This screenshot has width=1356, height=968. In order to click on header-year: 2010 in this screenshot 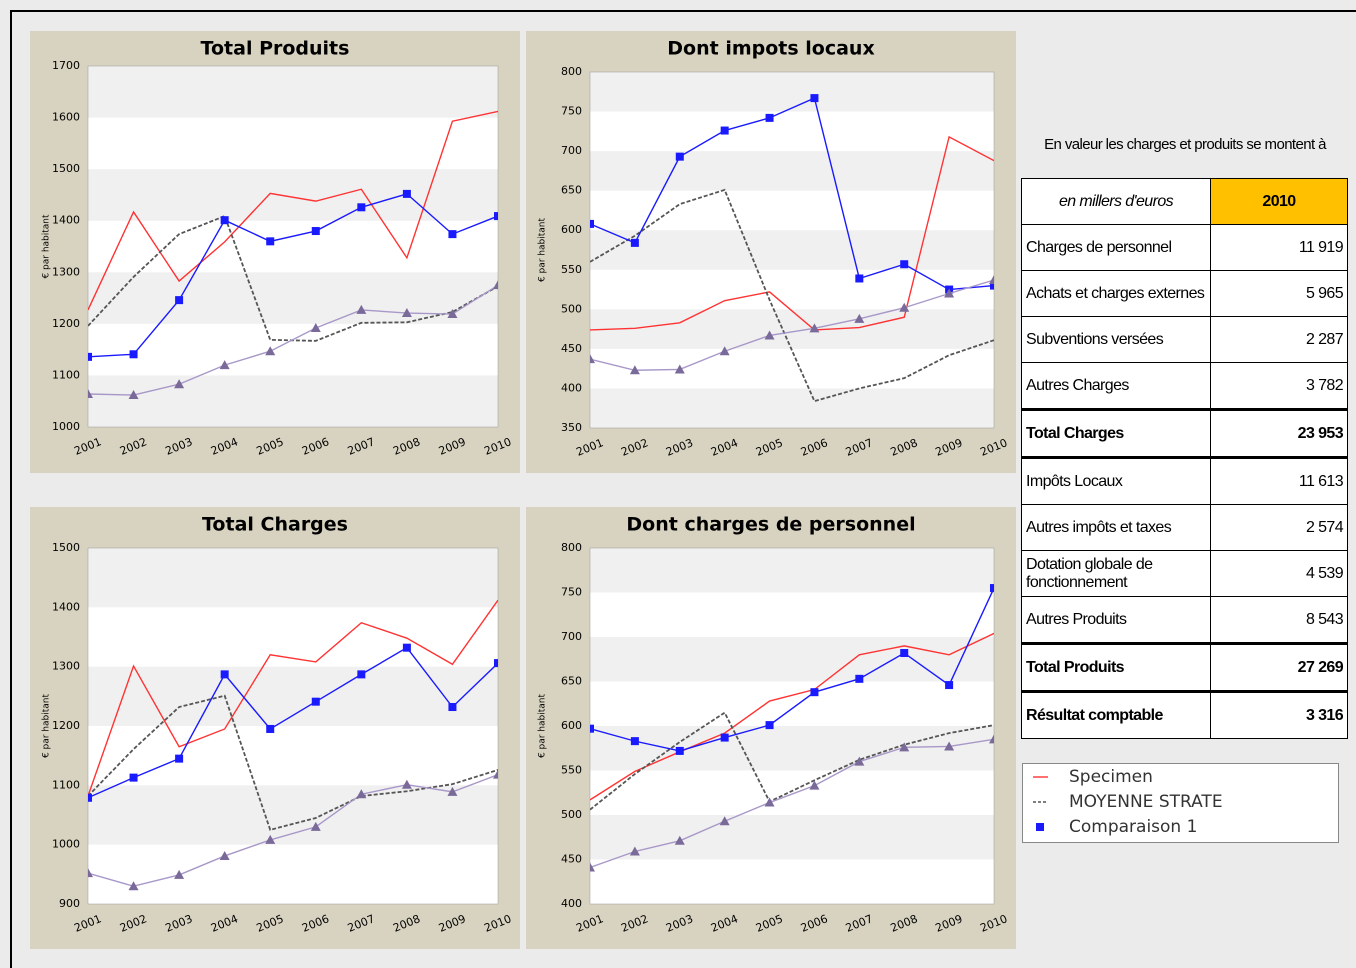, I will do `click(1279, 201)`.